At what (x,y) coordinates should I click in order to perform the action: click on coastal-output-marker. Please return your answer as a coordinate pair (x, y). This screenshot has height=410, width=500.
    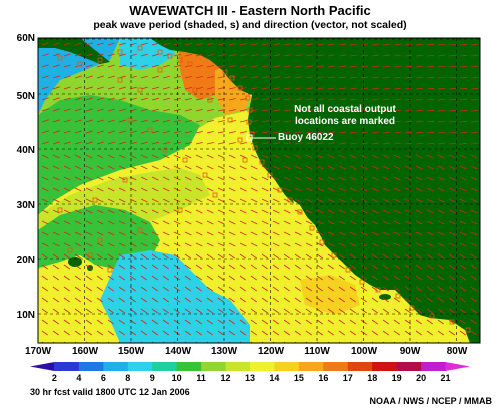
    Looking at the image, I should click on (140, 230).